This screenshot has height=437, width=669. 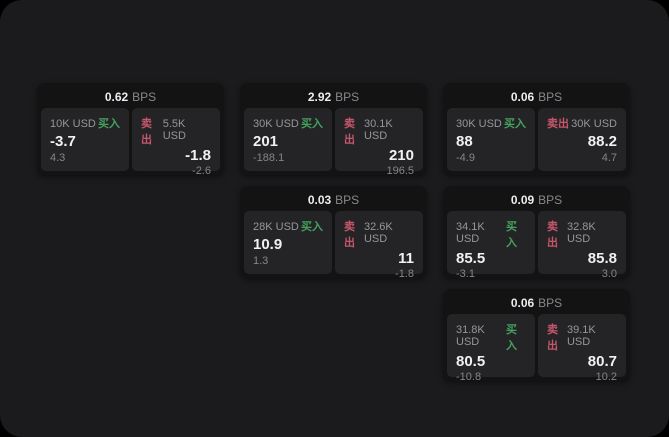 I want to click on sell-amount-label: 32.6K USD, so click(x=378, y=233).